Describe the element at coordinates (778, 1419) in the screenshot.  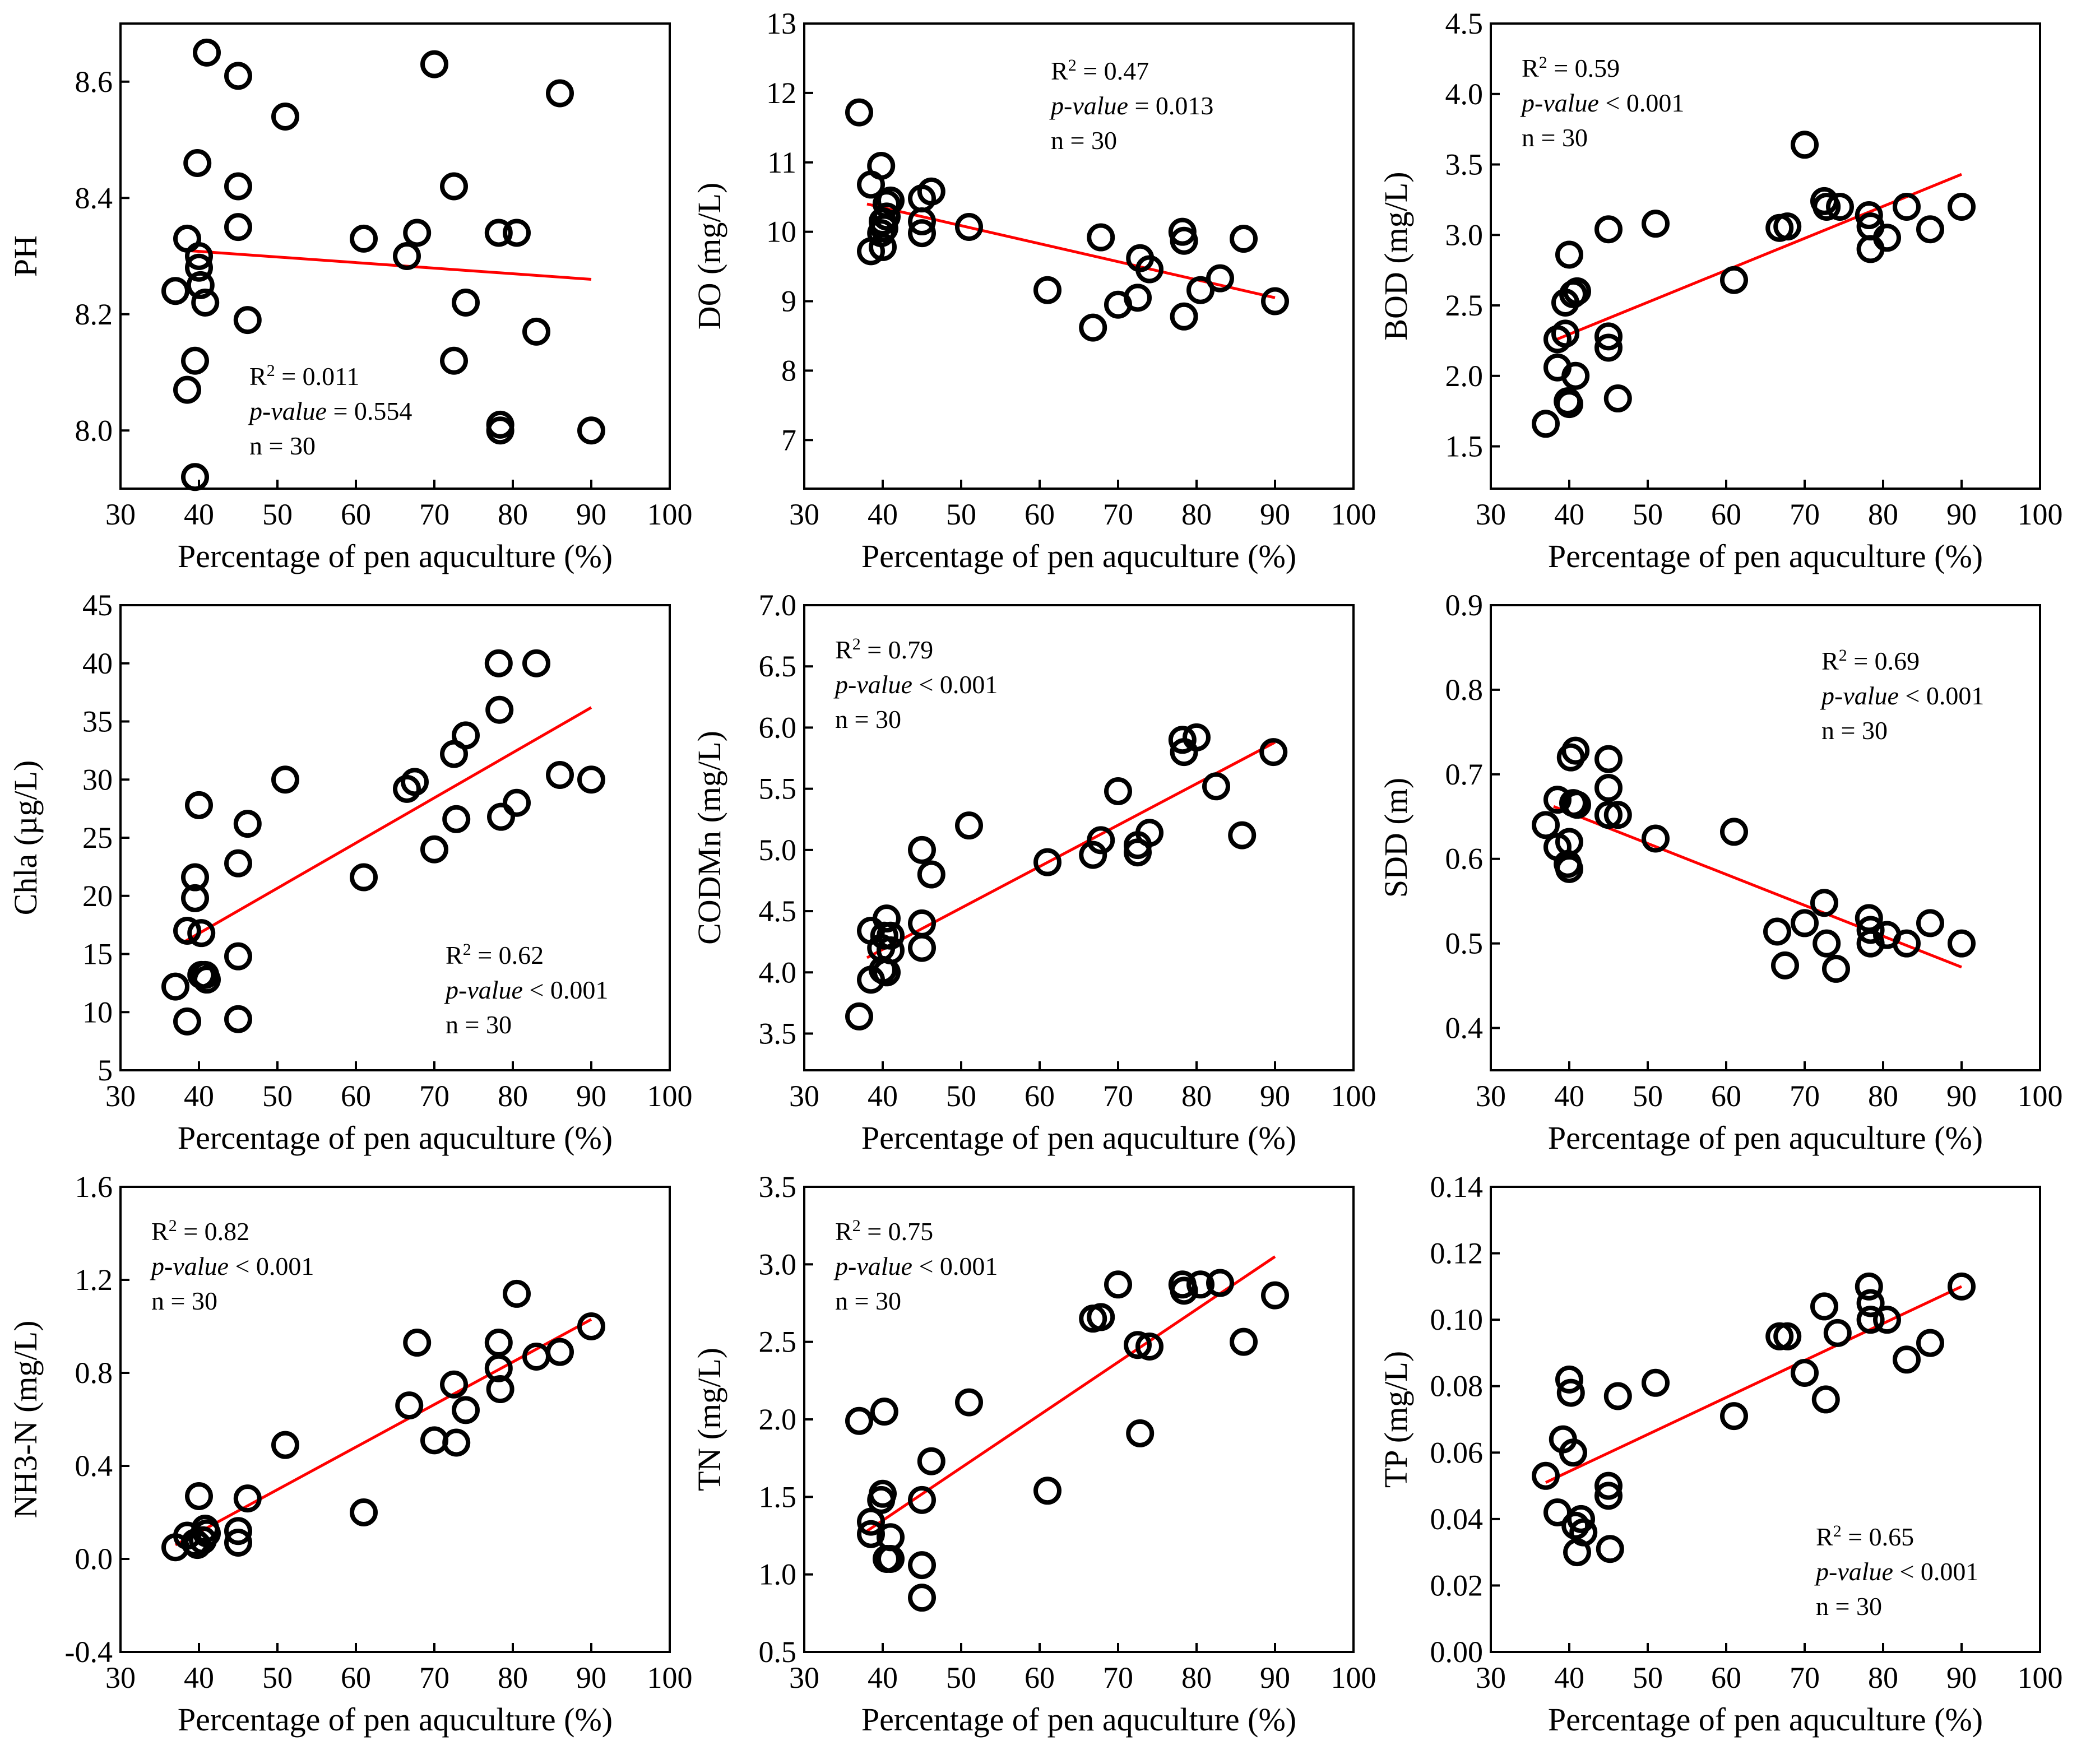
I see `y-tick-label: 2.0` at that location.